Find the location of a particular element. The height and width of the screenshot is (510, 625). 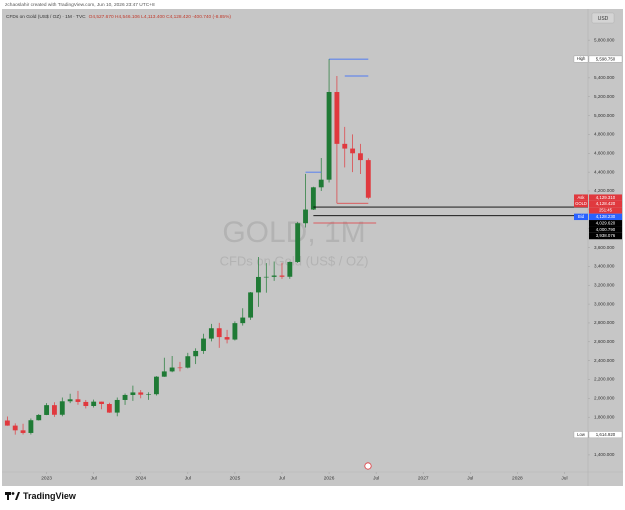

price-tag: 4,029.620 is located at coordinates (605, 223).